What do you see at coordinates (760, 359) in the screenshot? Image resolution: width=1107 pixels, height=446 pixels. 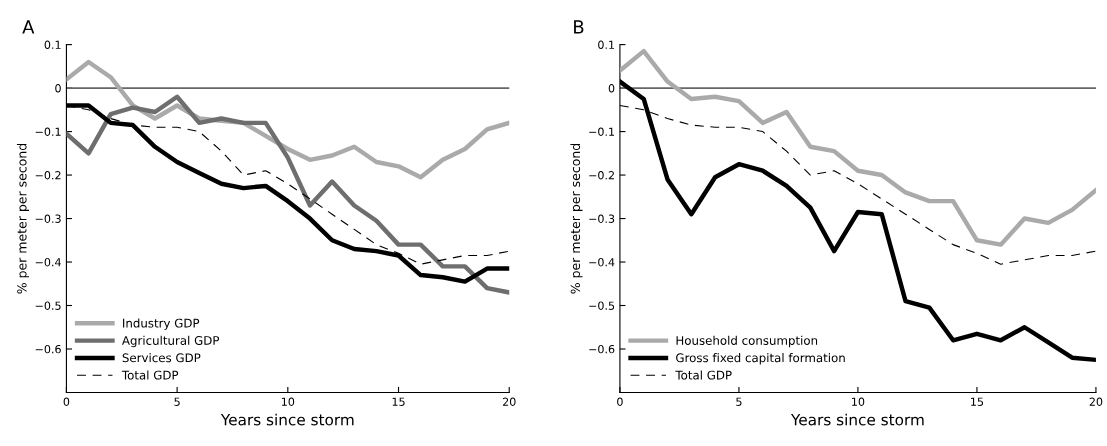 I see `legend-label: Gross fixed capital formation` at bounding box center [760, 359].